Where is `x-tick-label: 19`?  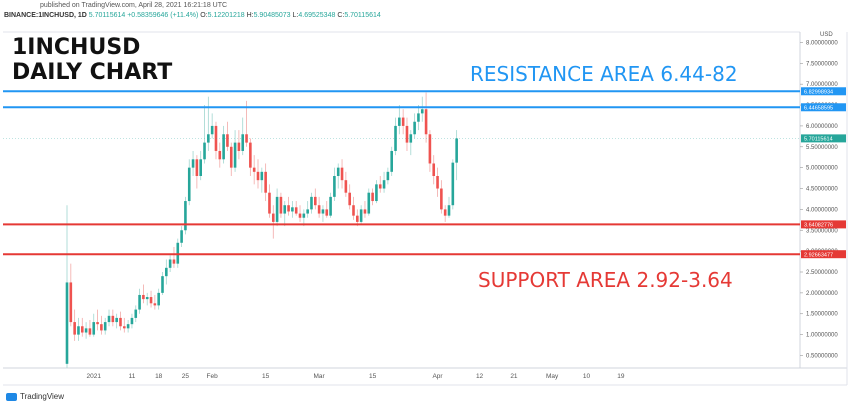
x-tick-label: 19 is located at coordinates (621, 376).